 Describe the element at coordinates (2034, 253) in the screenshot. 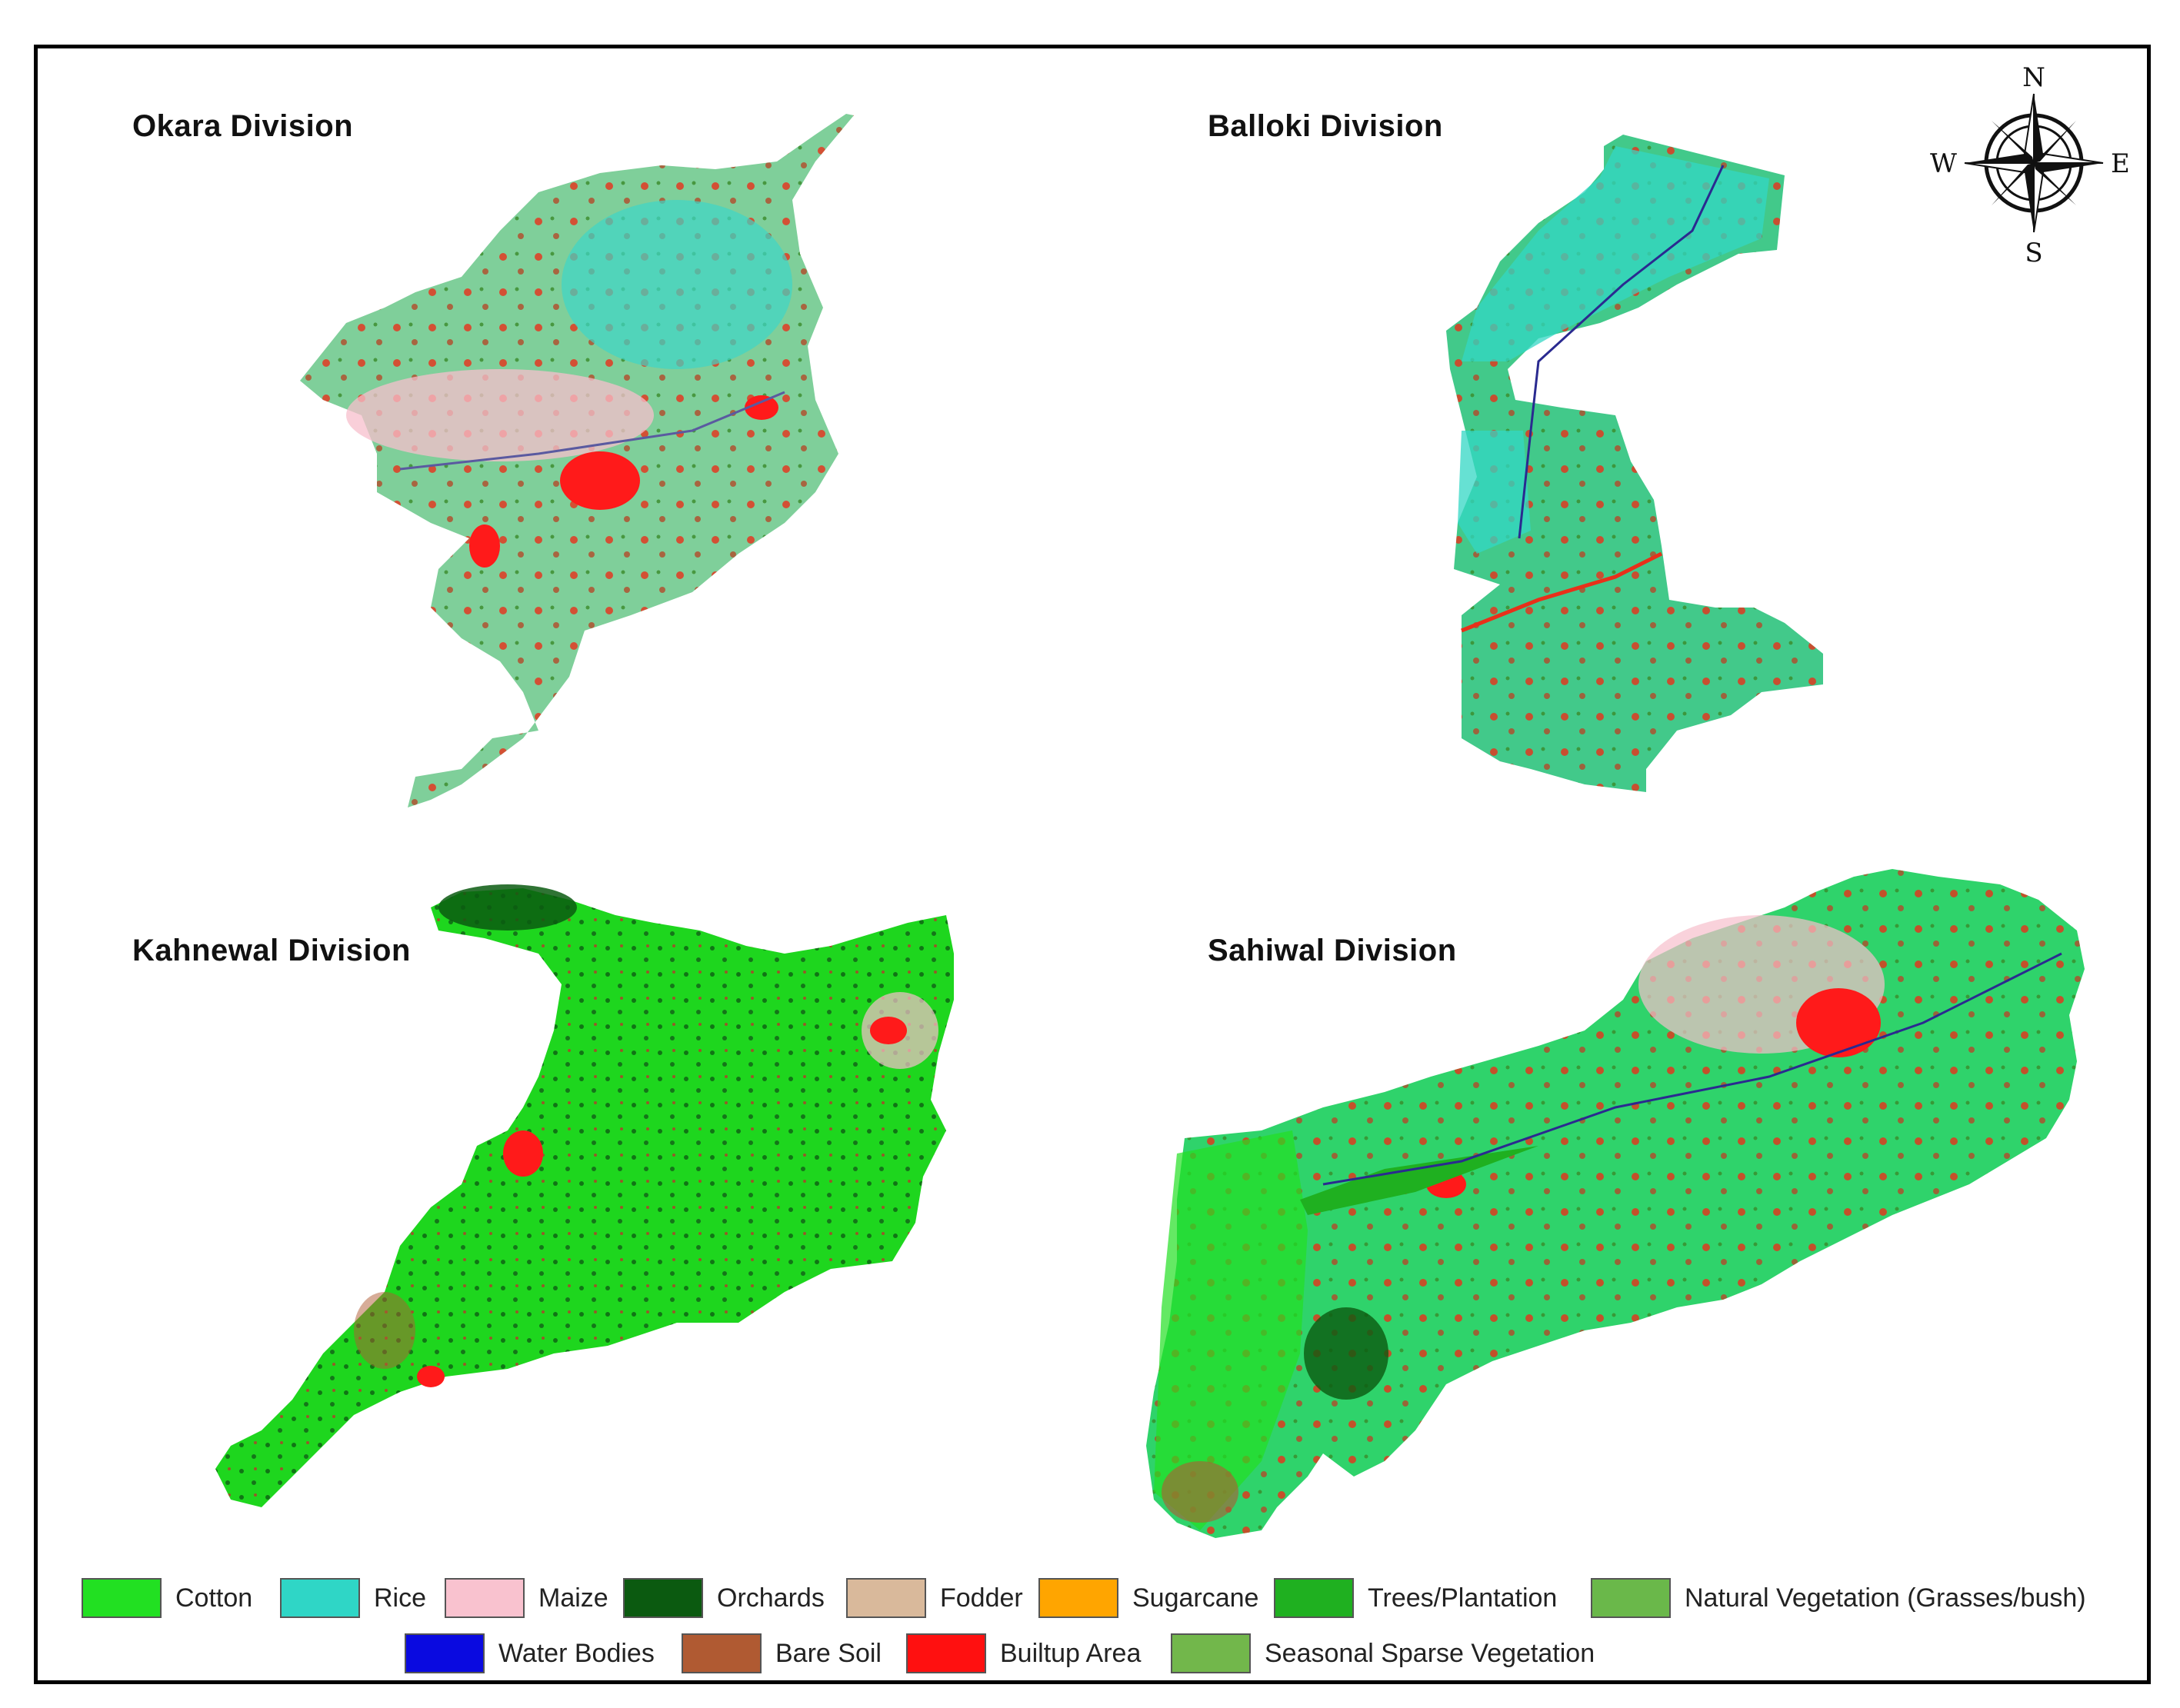

I see `compass-s: S` at that location.